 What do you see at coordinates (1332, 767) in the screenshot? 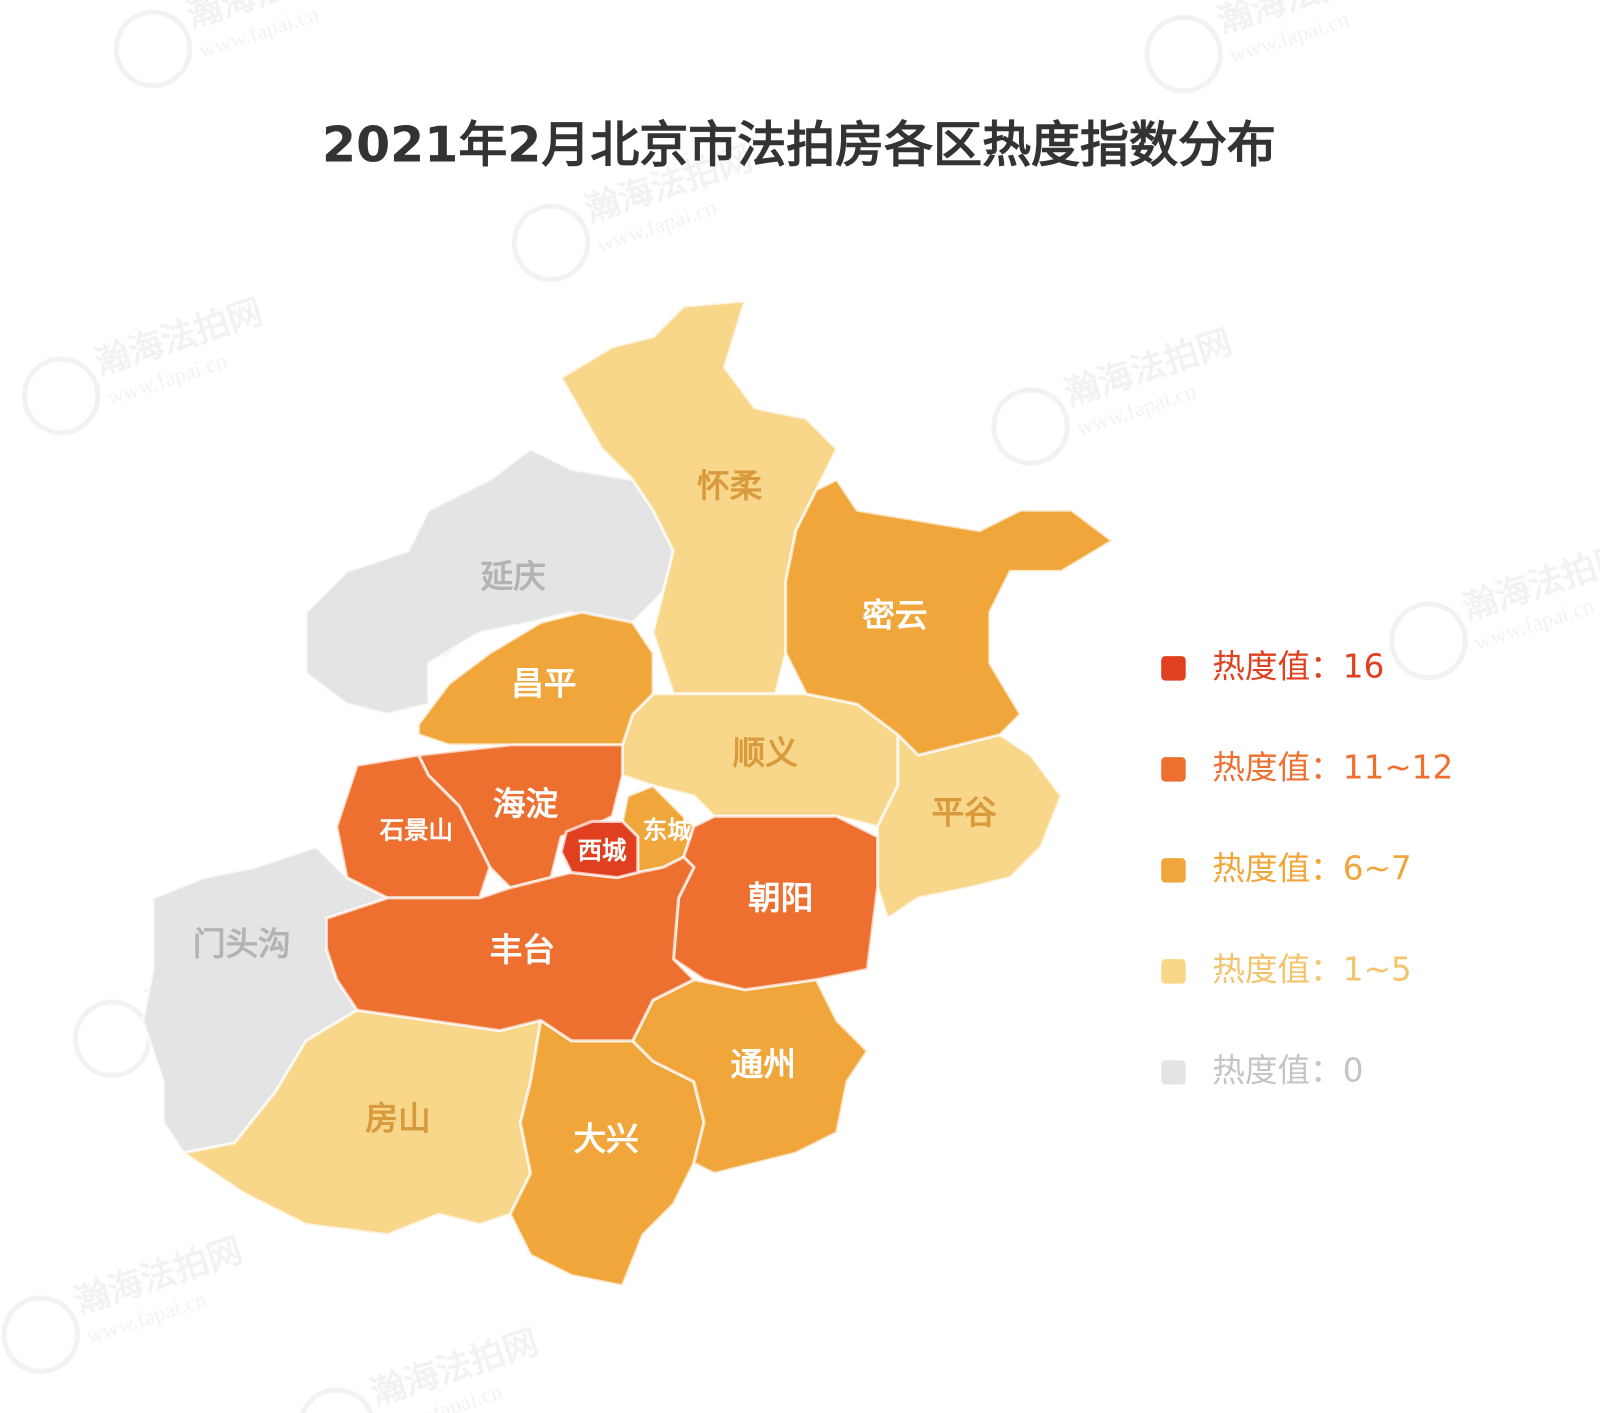
I see `legend-label: 热度值：11~12` at bounding box center [1332, 767].